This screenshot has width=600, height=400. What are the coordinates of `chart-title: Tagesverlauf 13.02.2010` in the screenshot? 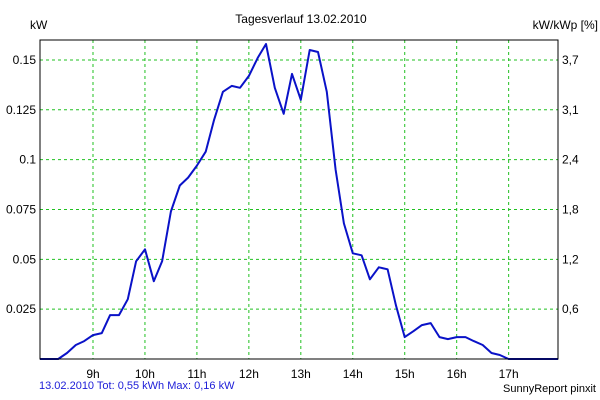 It's located at (301, 19).